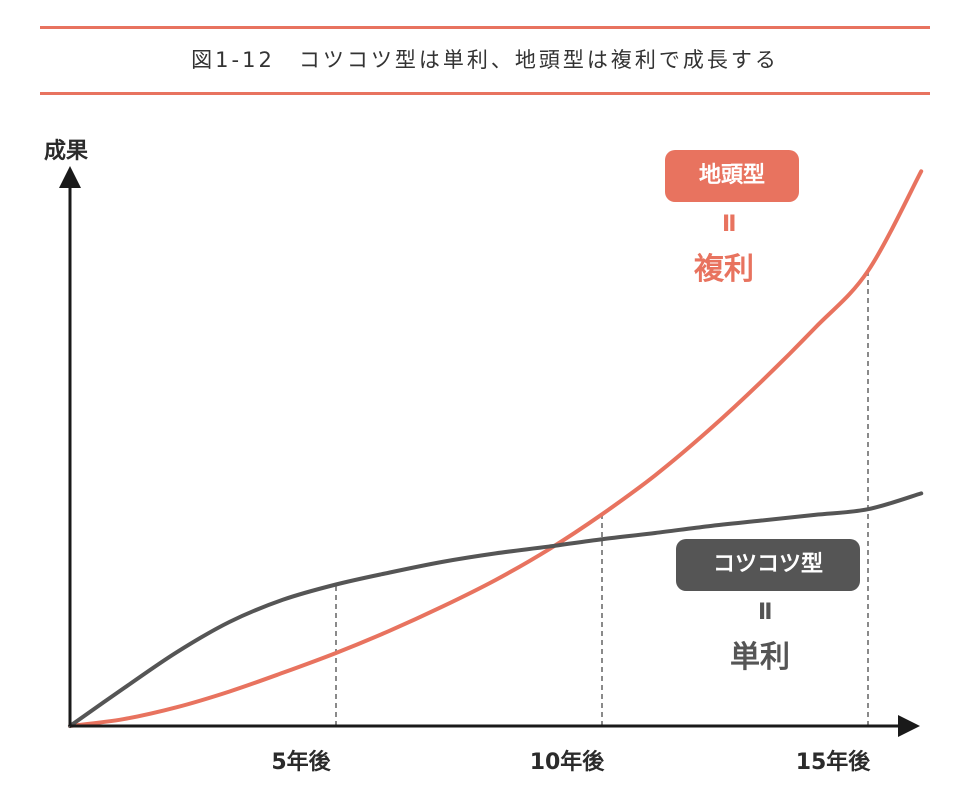  I want to click on title-bottom-rule, so click(485, 93).